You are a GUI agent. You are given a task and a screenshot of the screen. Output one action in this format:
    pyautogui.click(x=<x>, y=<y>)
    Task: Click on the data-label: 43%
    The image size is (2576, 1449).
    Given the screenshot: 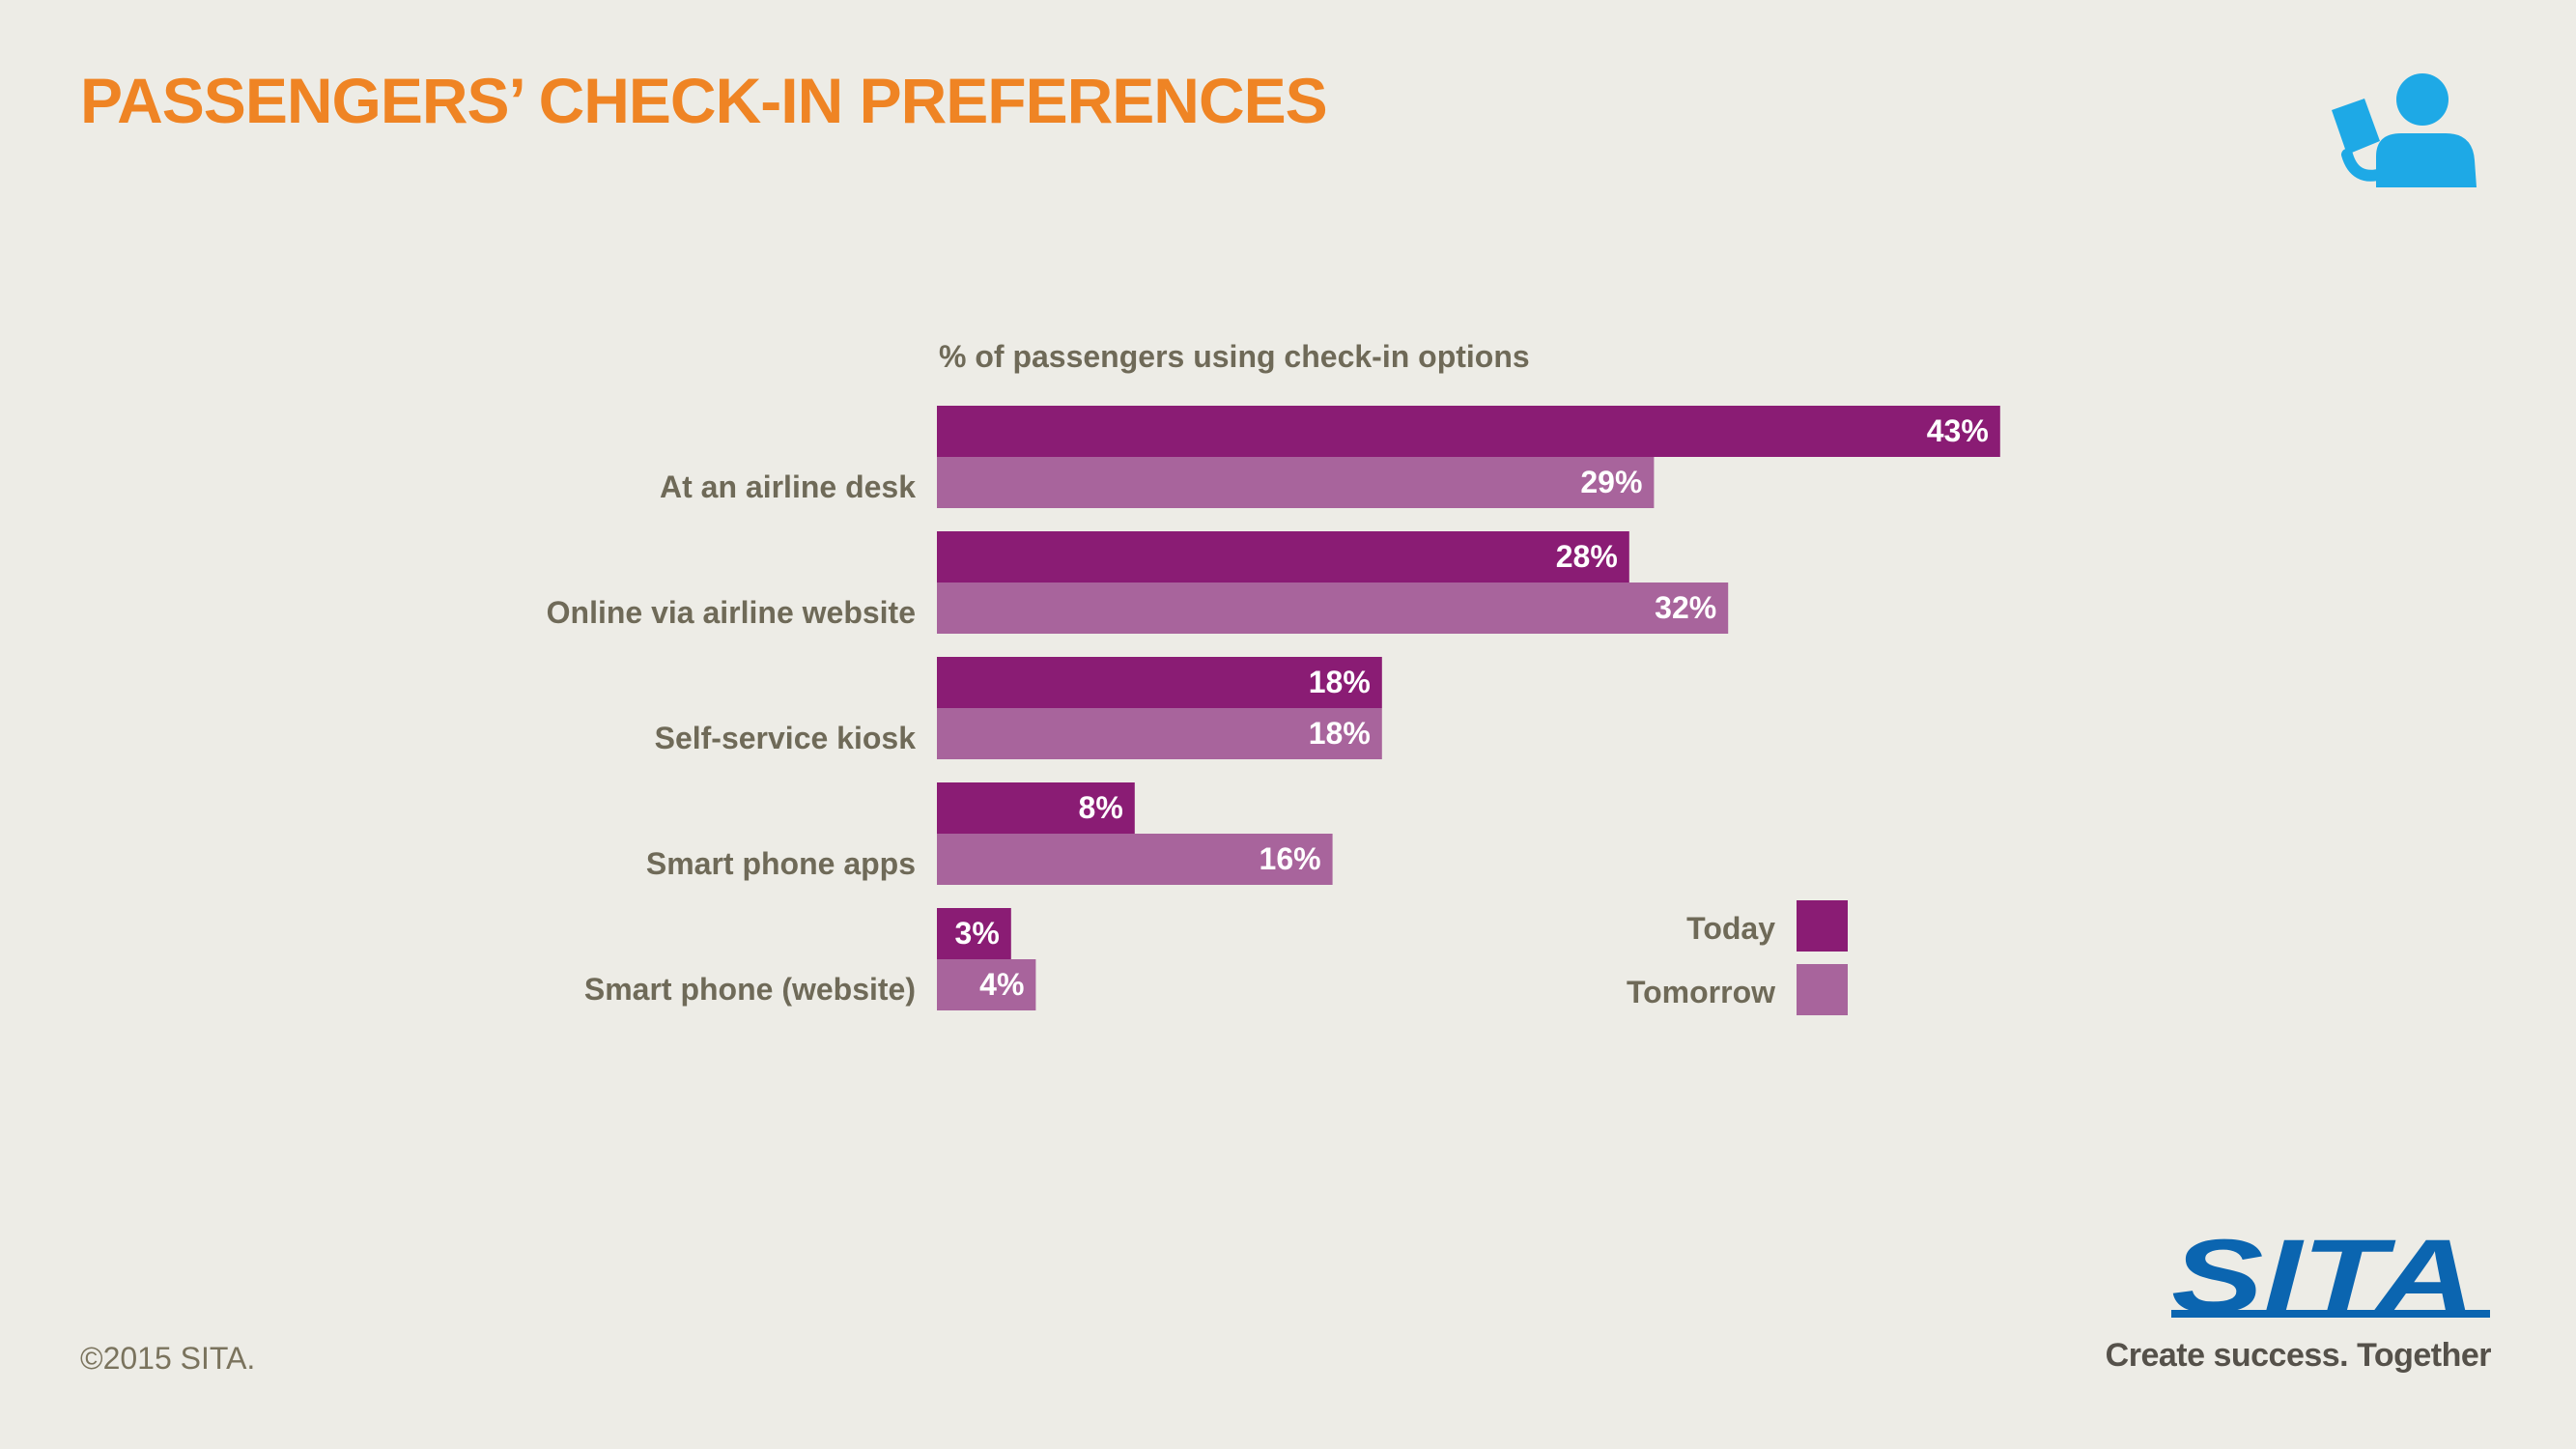 What is the action you would take?
    pyautogui.click(x=1958, y=430)
    